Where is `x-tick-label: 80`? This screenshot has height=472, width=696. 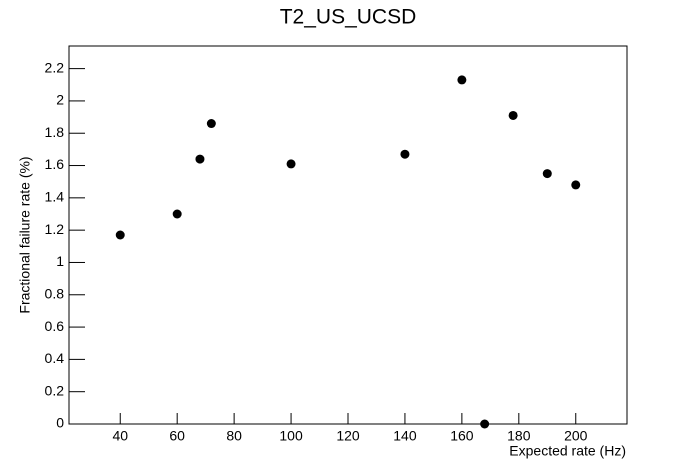 x-tick-label: 80 is located at coordinates (234, 436).